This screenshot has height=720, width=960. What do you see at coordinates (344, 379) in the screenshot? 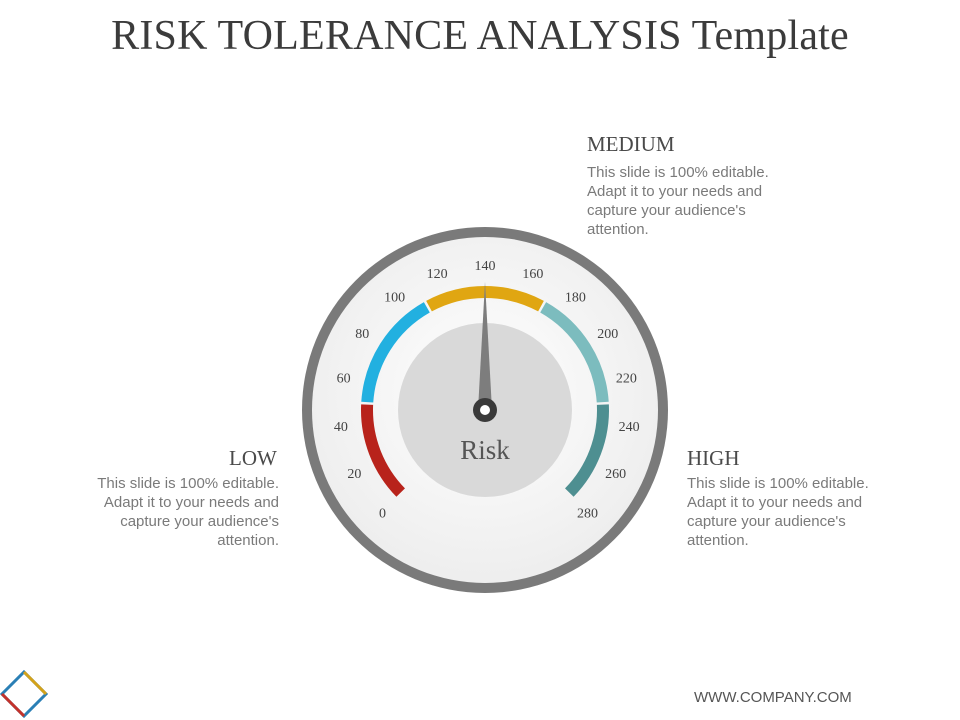
I see `gauge-tick-label: 60` at bounding box center [344, 379].